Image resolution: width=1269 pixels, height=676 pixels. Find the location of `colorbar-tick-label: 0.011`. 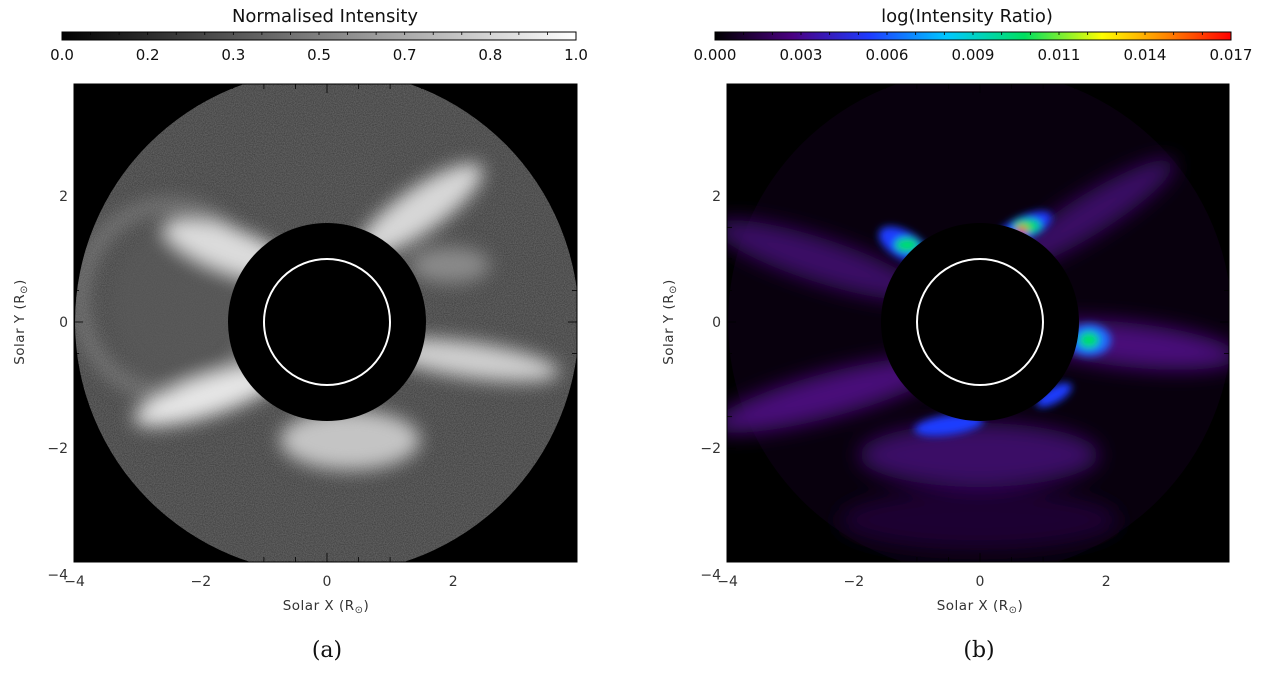

colorbar-tick-label: 0.011 is located at coordinates (1059, 55).